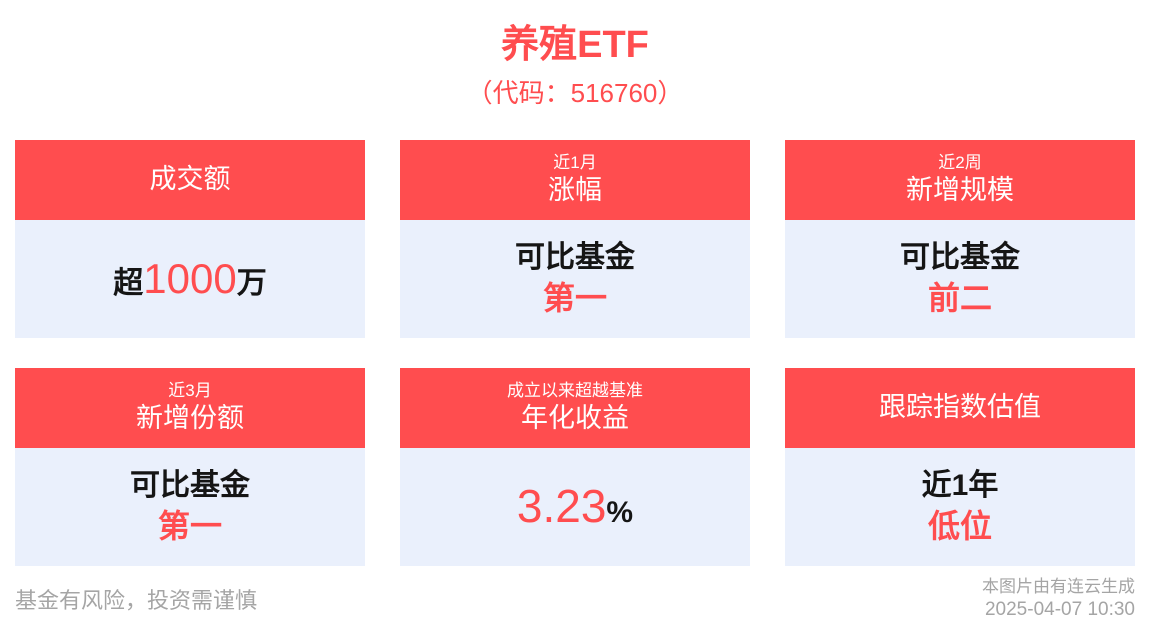 Image resolution: width=1150 pixels, height=632 pixels. I want to click on card-2w-new-scale-header: 近2周 新增规模, so click(960, 180).